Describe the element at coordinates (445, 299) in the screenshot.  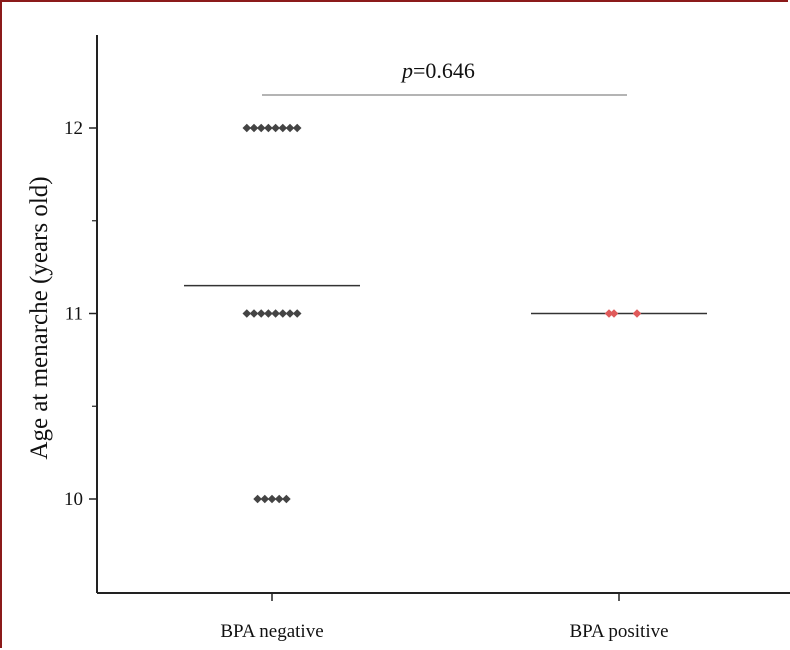
I see `mean-lines` at that location.